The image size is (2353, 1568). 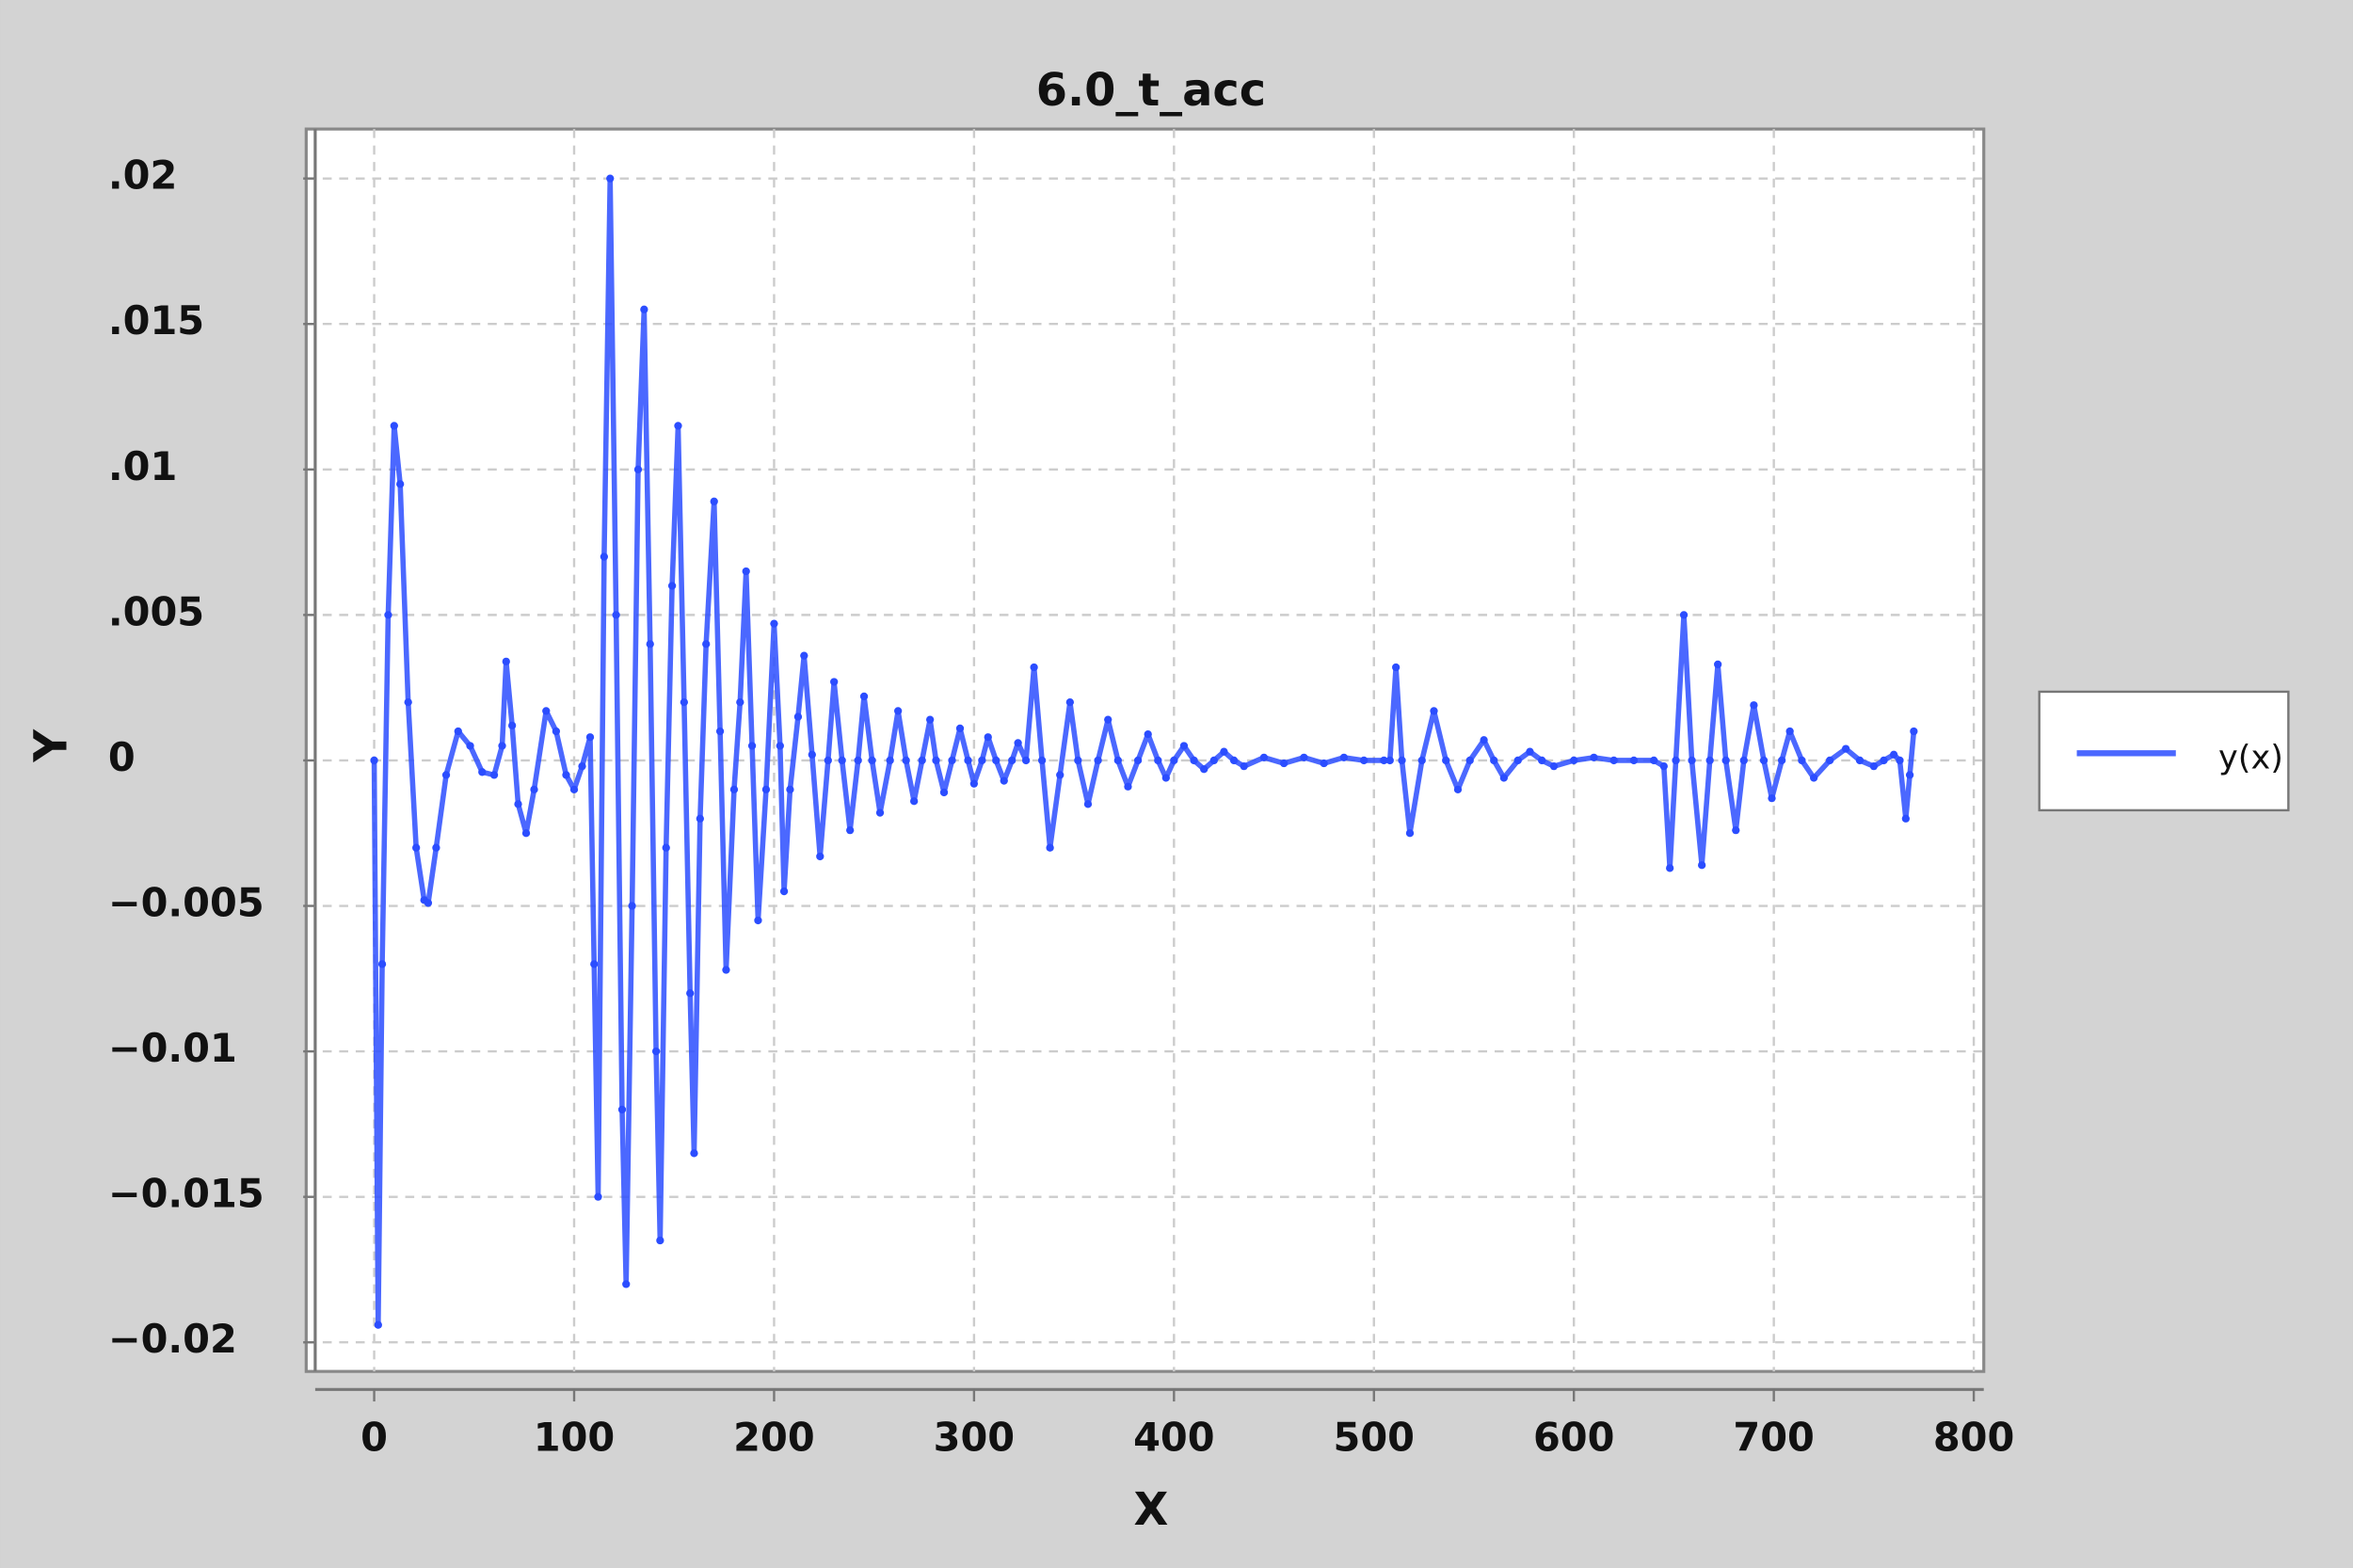 I want to click on x-tick-label: 700, so click(x=1774, y=1437).